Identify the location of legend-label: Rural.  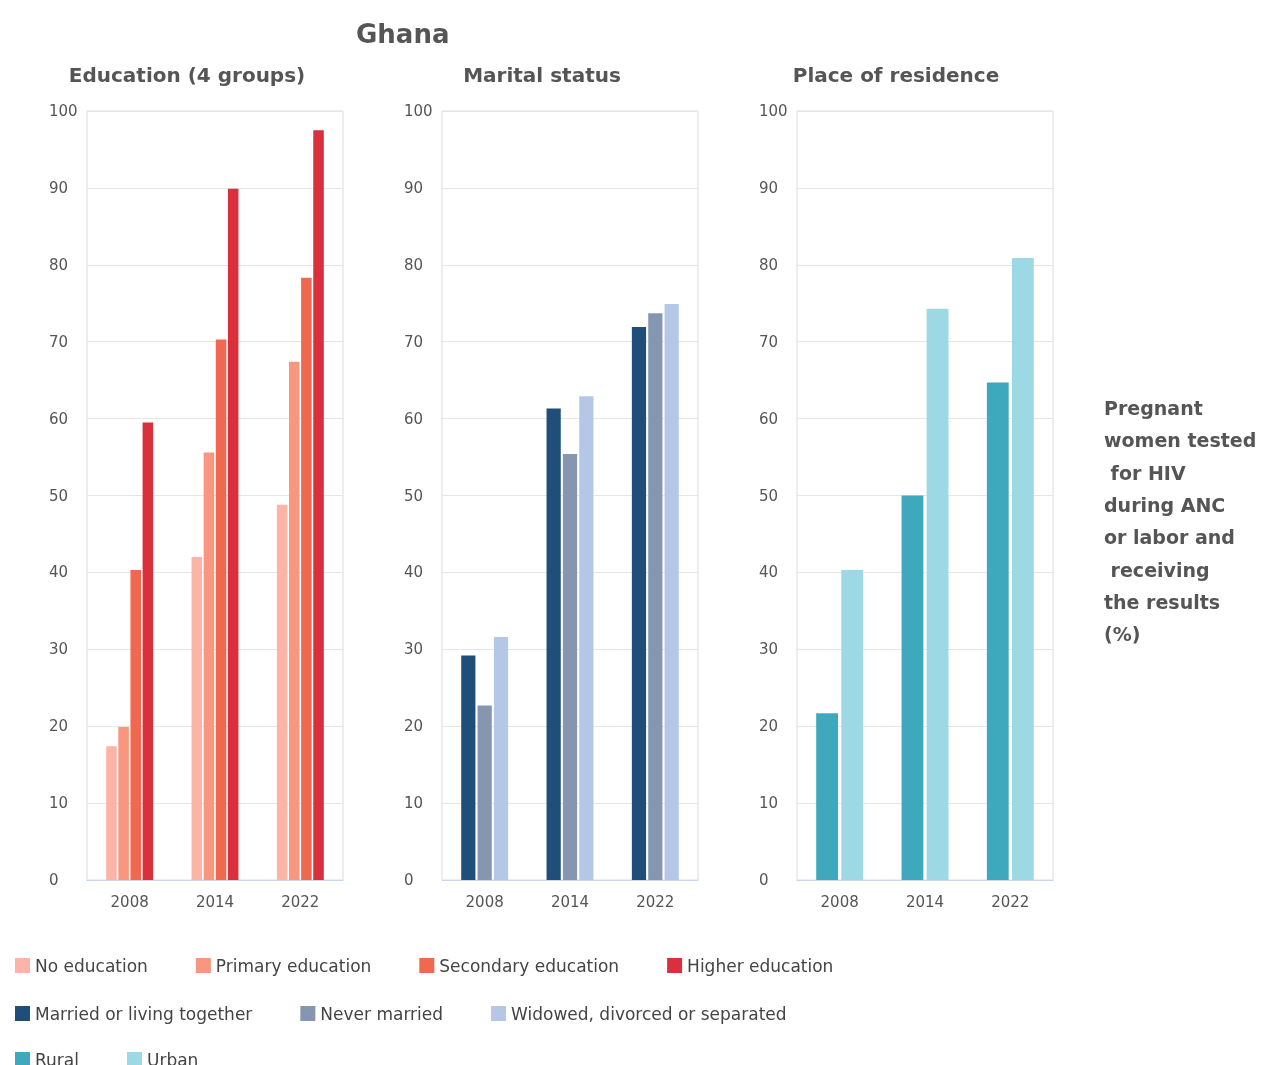
(57, 1057).